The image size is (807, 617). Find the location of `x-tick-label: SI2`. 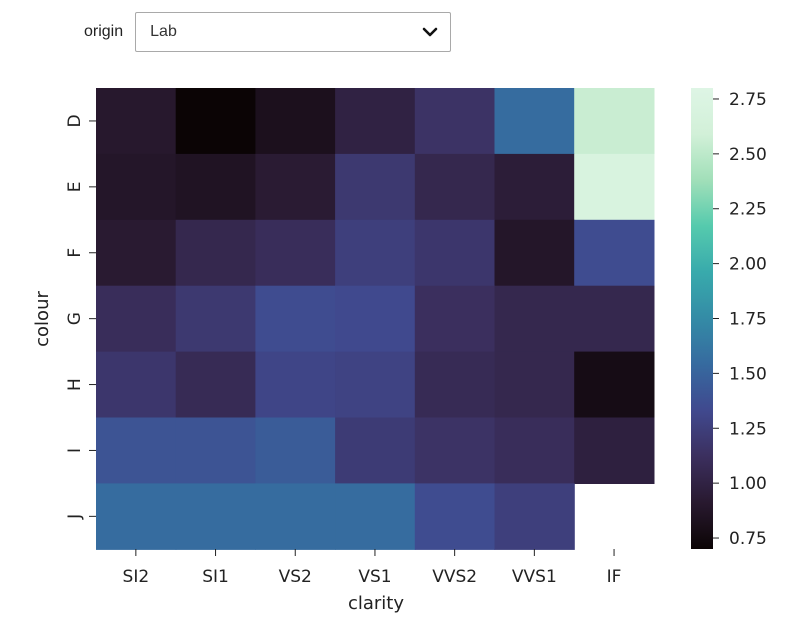

x-tick-label: SI2 is located at coordinates (136, 577).